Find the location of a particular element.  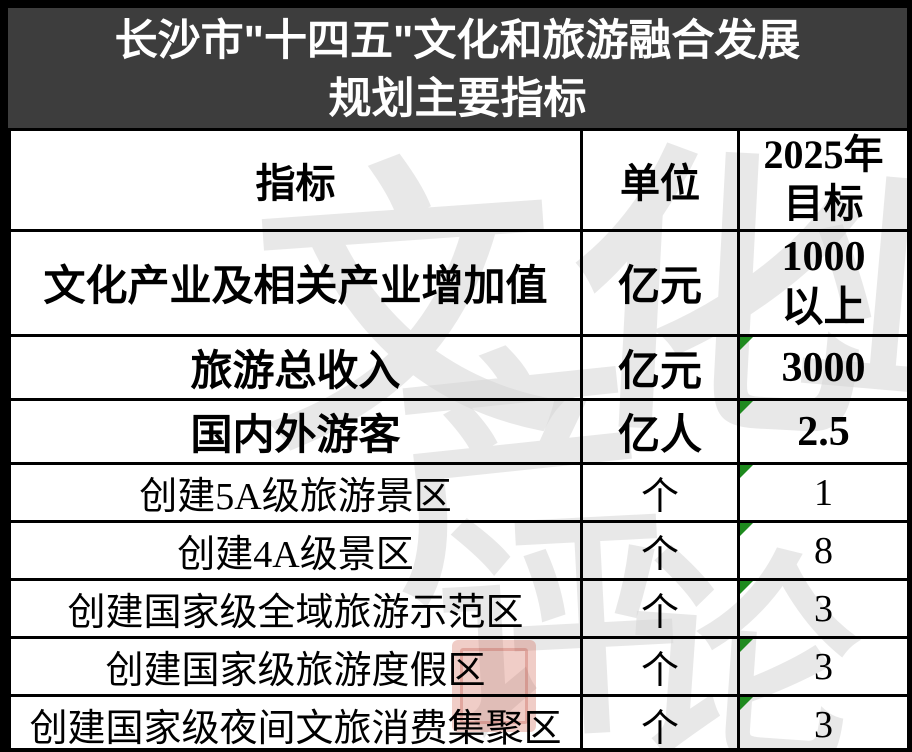

target-cell: 2.5 is located at coordinates (823, 432).